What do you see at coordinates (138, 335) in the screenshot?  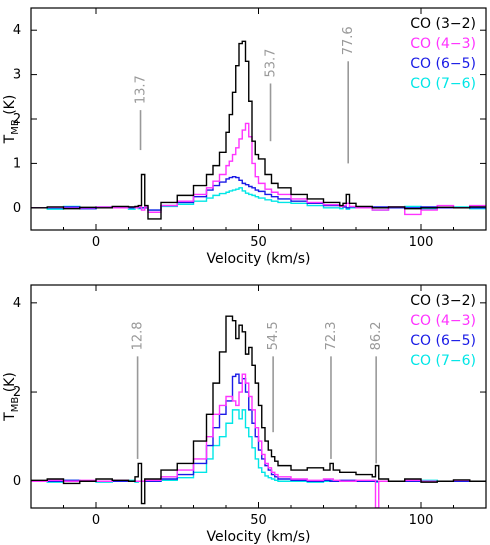 I see `velocity-marker-label: 12.8` at bounding box center [138, 335].